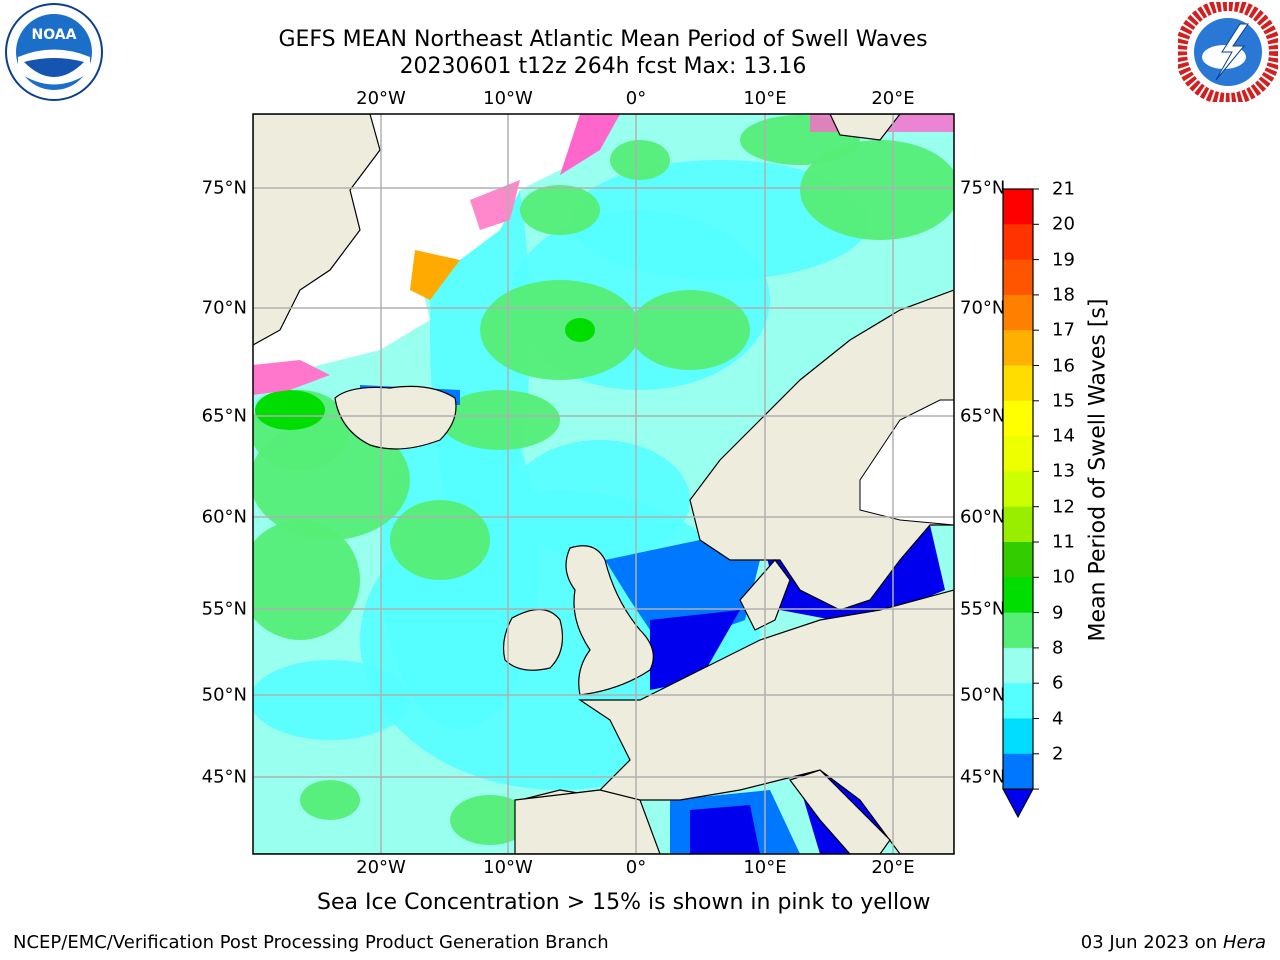 This screenshot has height=960, width=1280. What do you see at coordinates (983, 308) in the screenshot?
I see `right-lat-tick: 70°N` at bounding box center [983, 308].